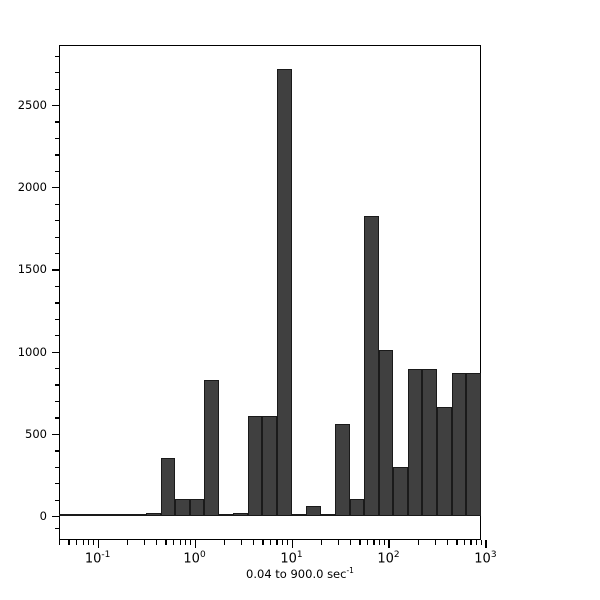 The height and width of the screenshot is (600, 600). What do you see at coordinates (32, 351) in the screenshot?
I see `y-axis-tick-label: 1000` at bounding box center [32, 351].